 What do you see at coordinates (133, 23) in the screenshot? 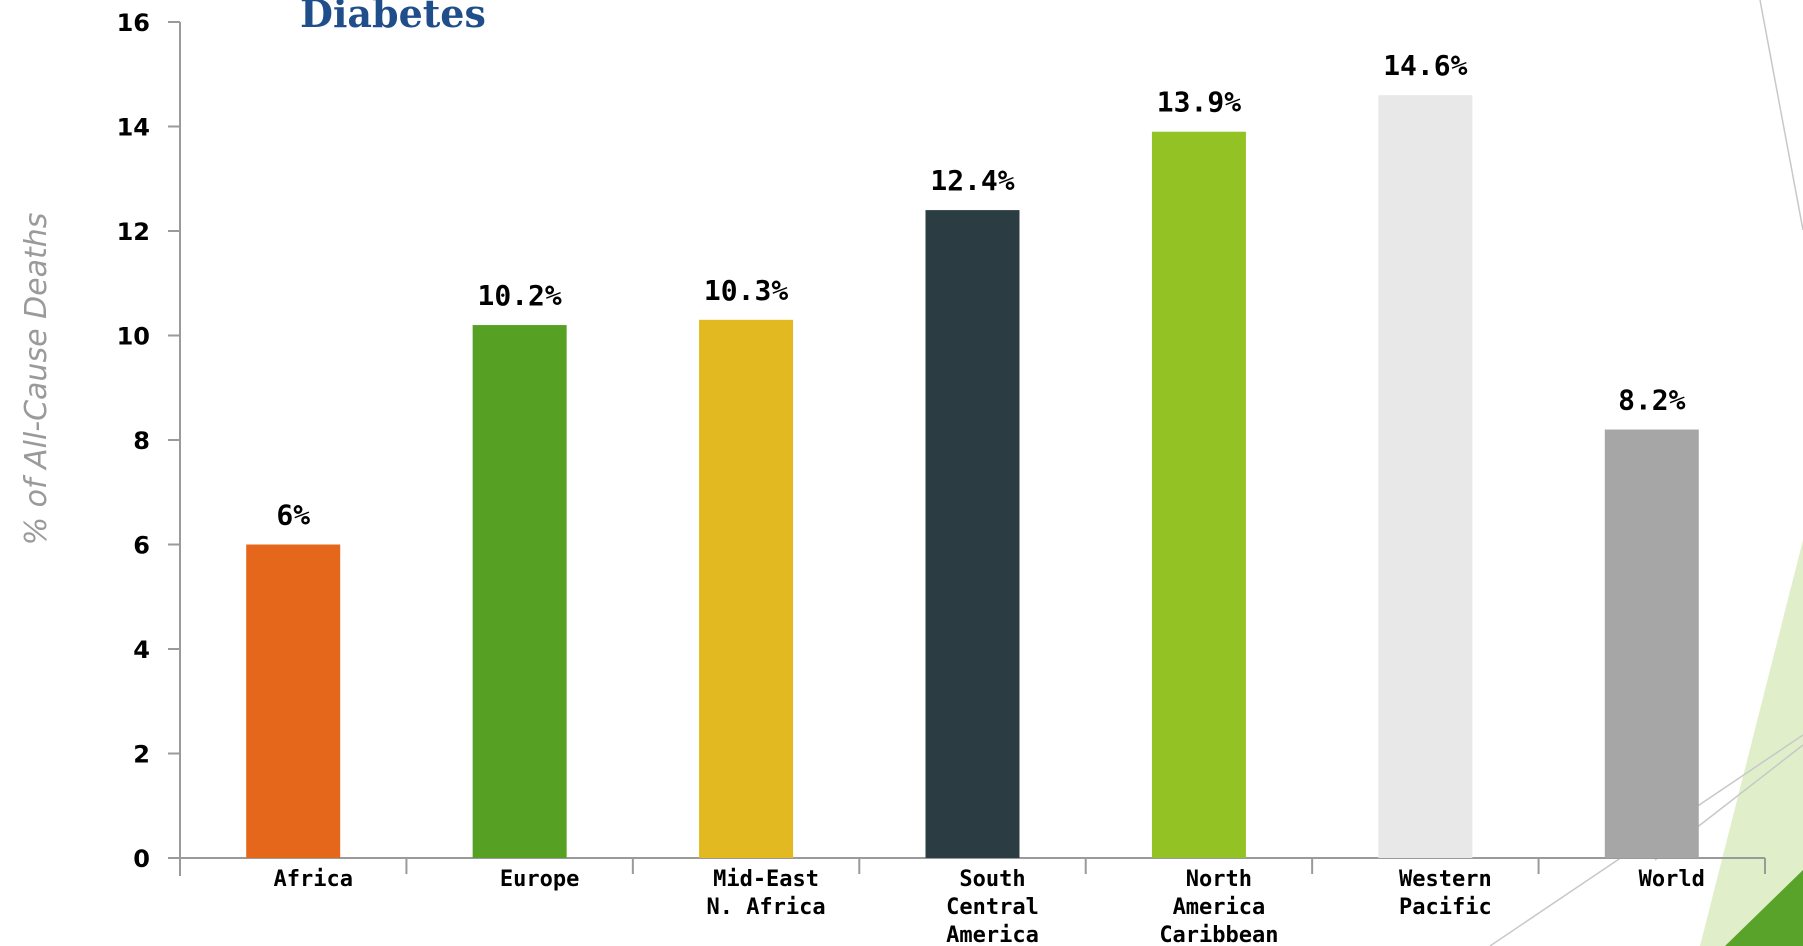
I see `y-tick-label: 16` at bounding box center [133, 23].